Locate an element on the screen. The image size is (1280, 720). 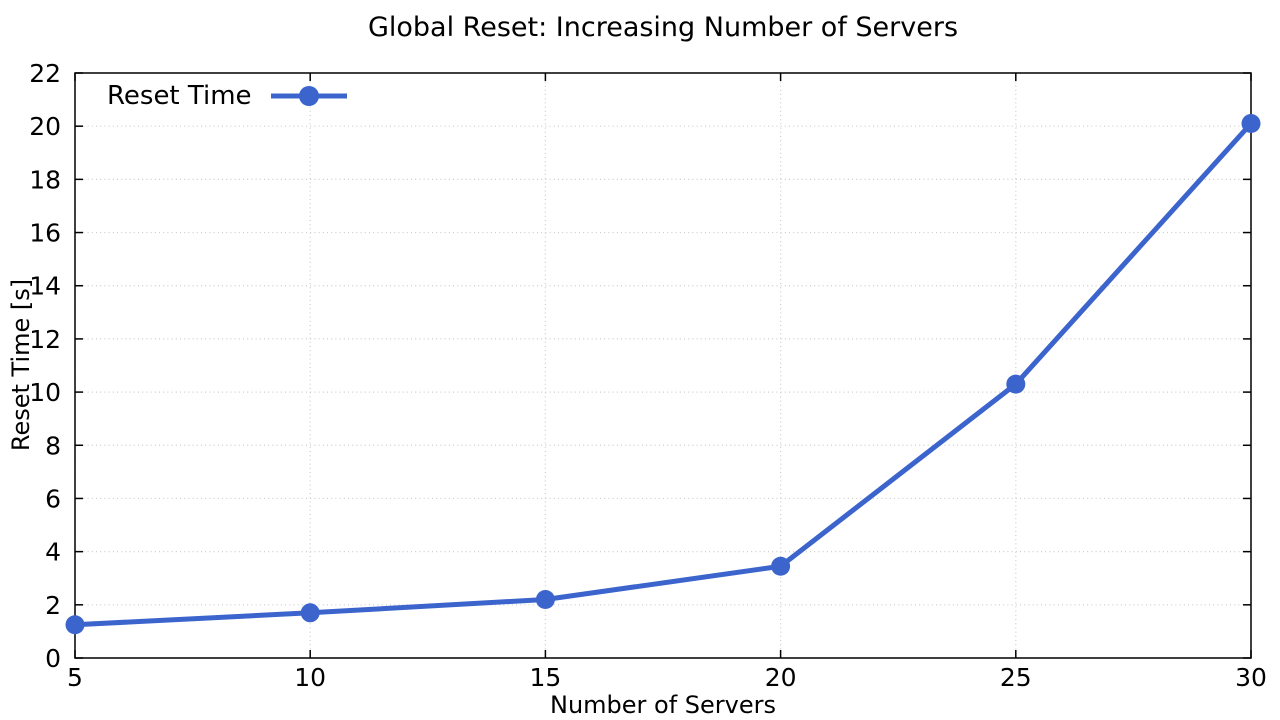
x-axis-label: Number of Servers is located at coordinates (662, 705).